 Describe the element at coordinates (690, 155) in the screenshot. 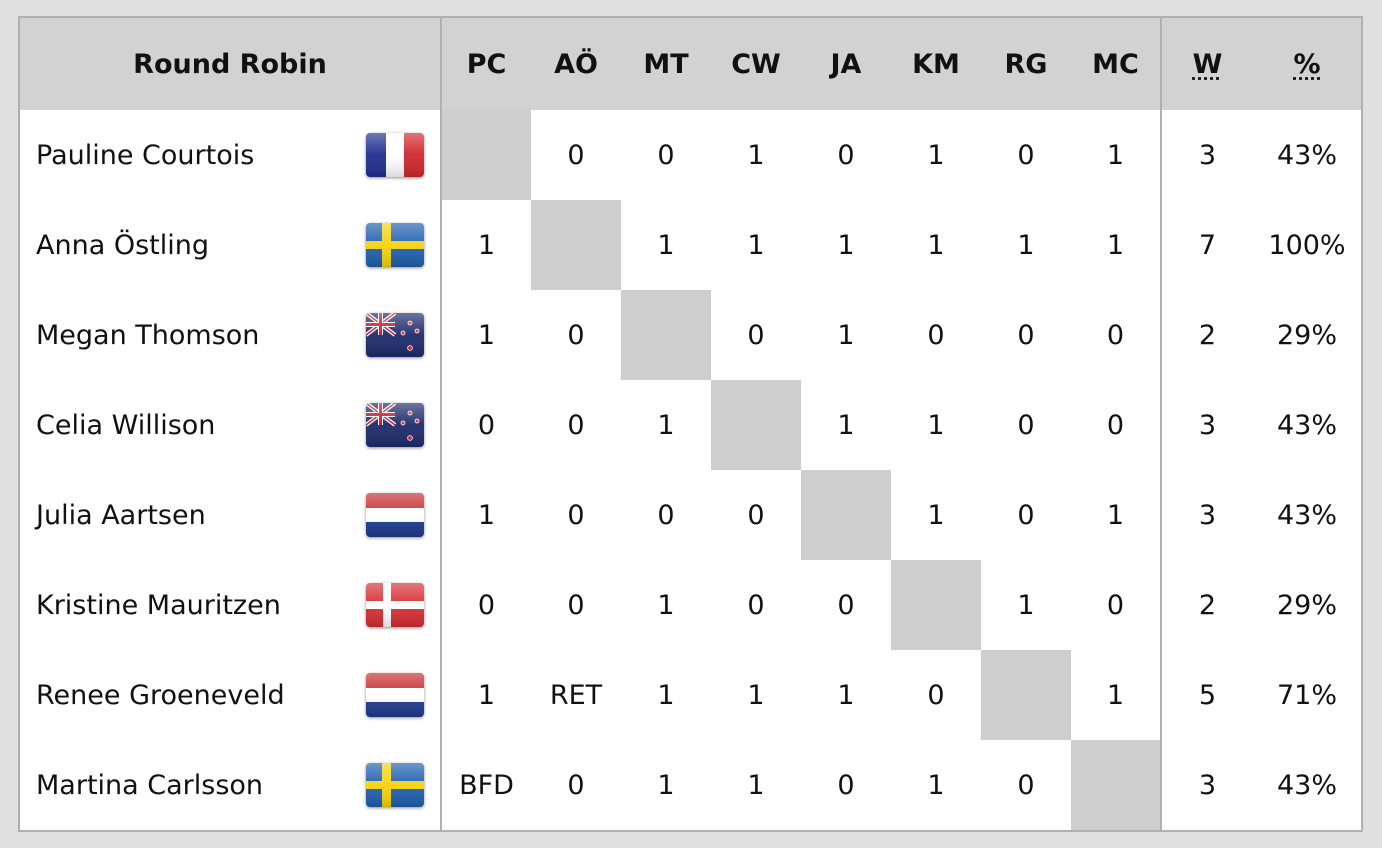

I see `player-row: Pauline Courtois 0 0 1 0 1 0 1 3 43%` at that location.